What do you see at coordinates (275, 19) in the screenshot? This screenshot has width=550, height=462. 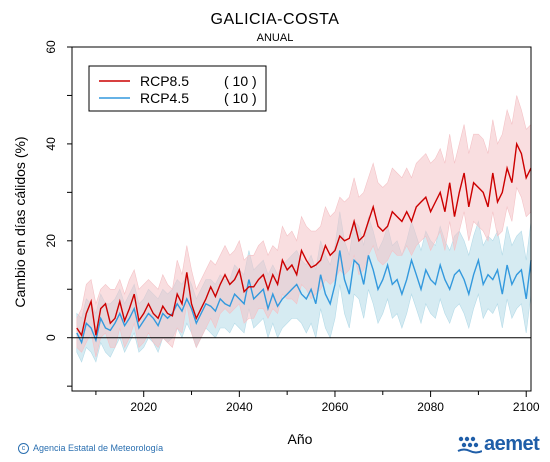 I see `chart-title: GALICIA-COSTA` at bounding box center [275, 19].